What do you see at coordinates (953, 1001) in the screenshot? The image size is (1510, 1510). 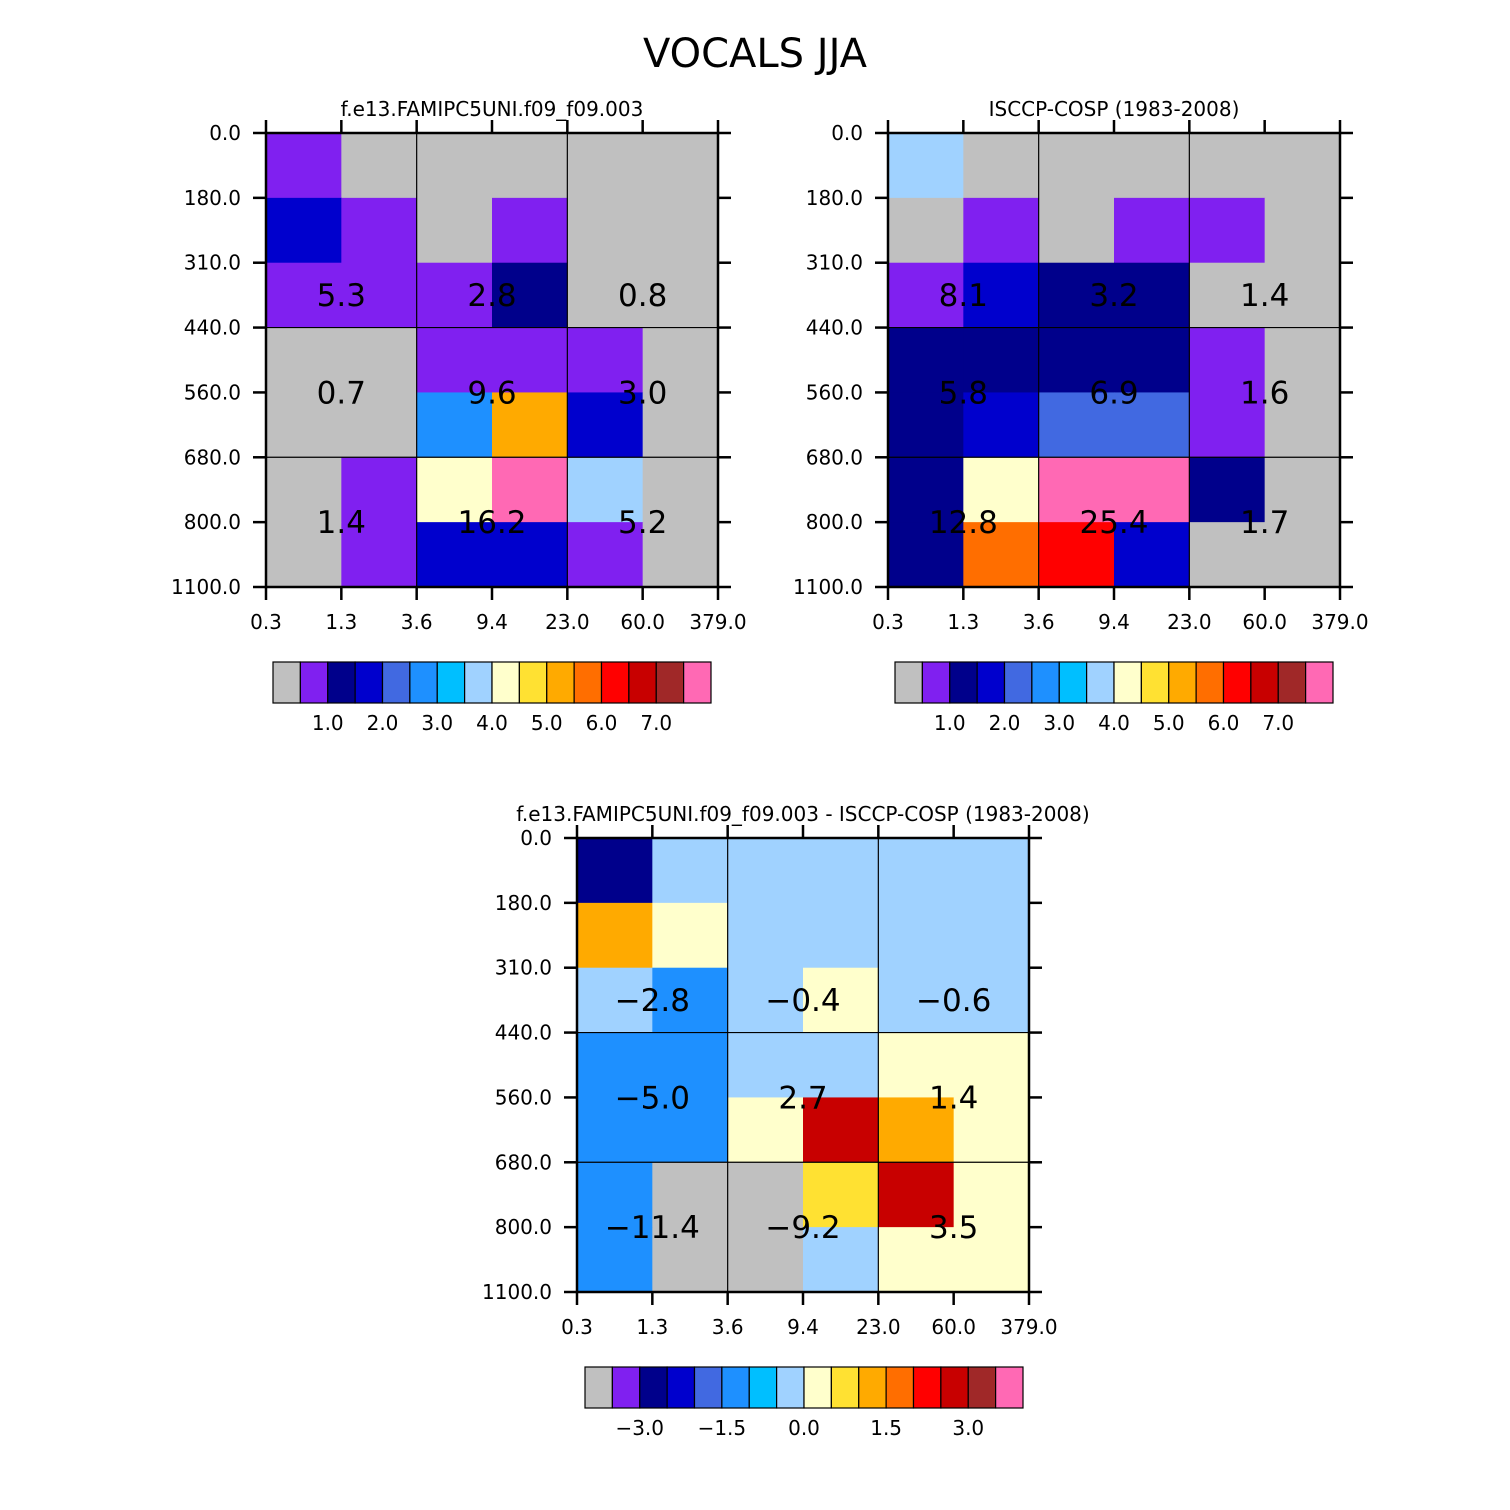 I see `box-value-label: −0.6` at bounding box center [953, 1001].